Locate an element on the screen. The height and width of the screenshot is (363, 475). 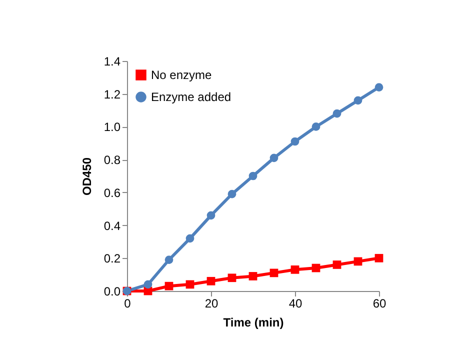
x-tick-label: 60 is located at coordinates (379, 303).